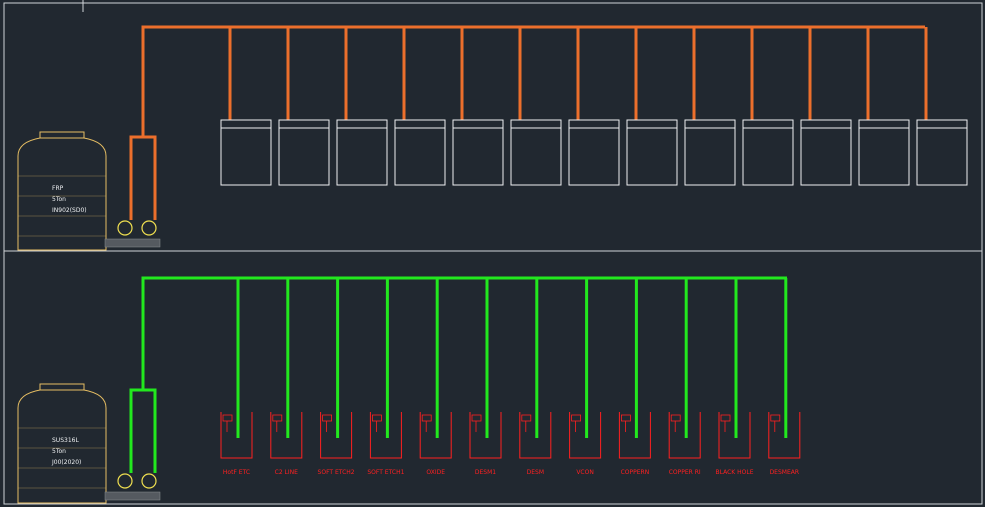  I want to click on tank-label: FRP, so click(58, 188).